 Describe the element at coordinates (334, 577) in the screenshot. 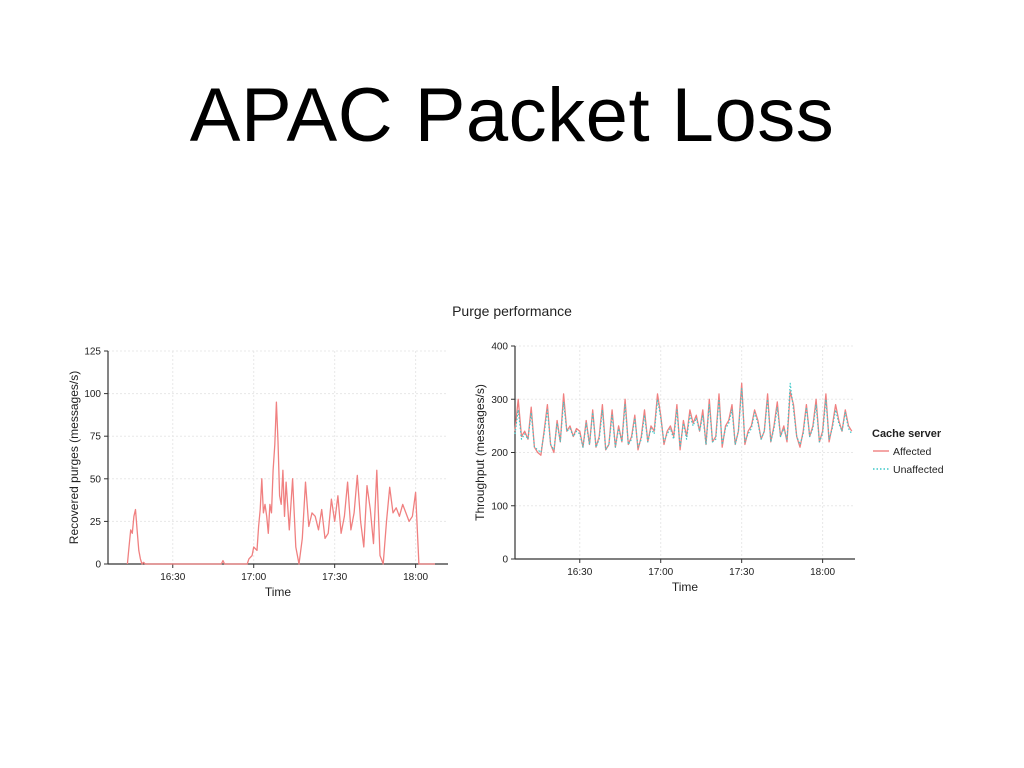

I see `left-x-tick-label: 17:30` at that location.